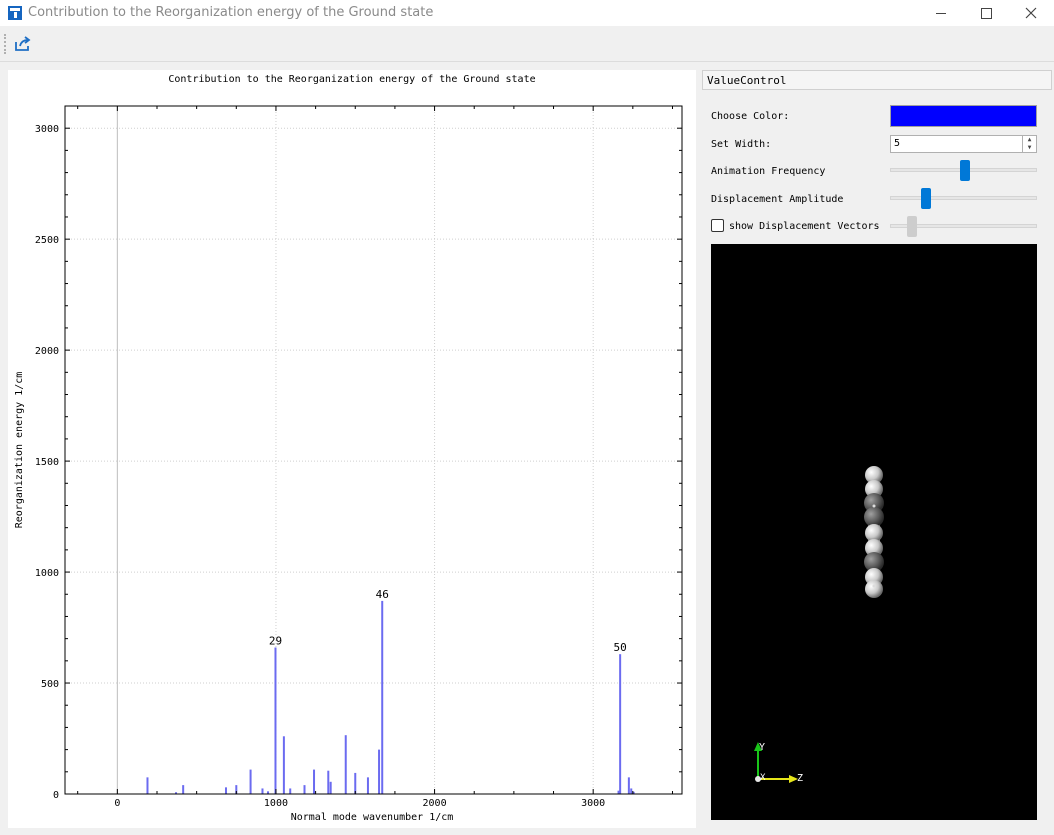 The height and width of the screenshot is (835, 1054). What do you see at coordinates (1029, 147) in the screenshot?
I see `spin-down-button: ▼` at bounding box center [1029, 147].